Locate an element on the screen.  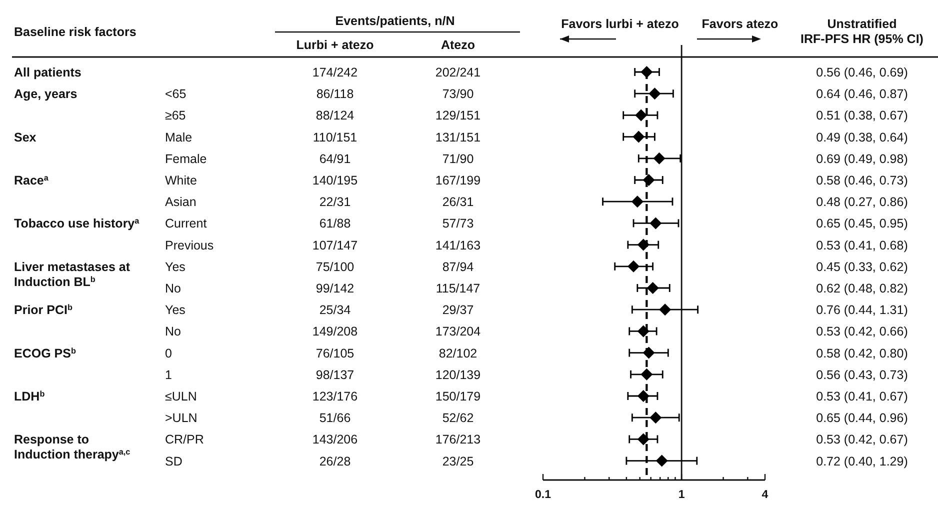
category-label: 1 is located at coordinates (168, 375).